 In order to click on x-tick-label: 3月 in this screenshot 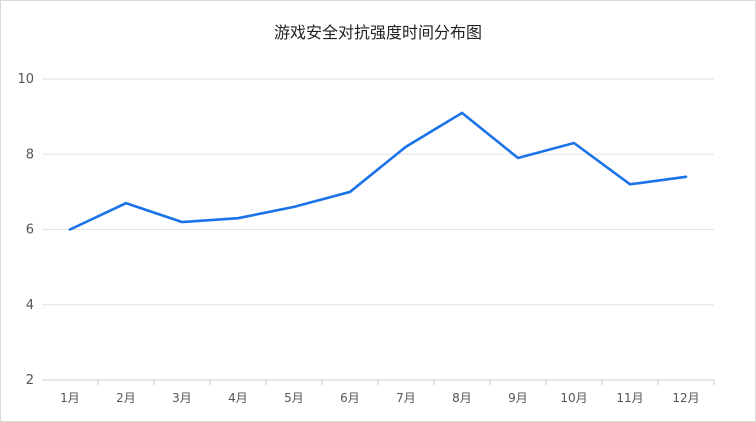, I will do `click(182, 398)`.